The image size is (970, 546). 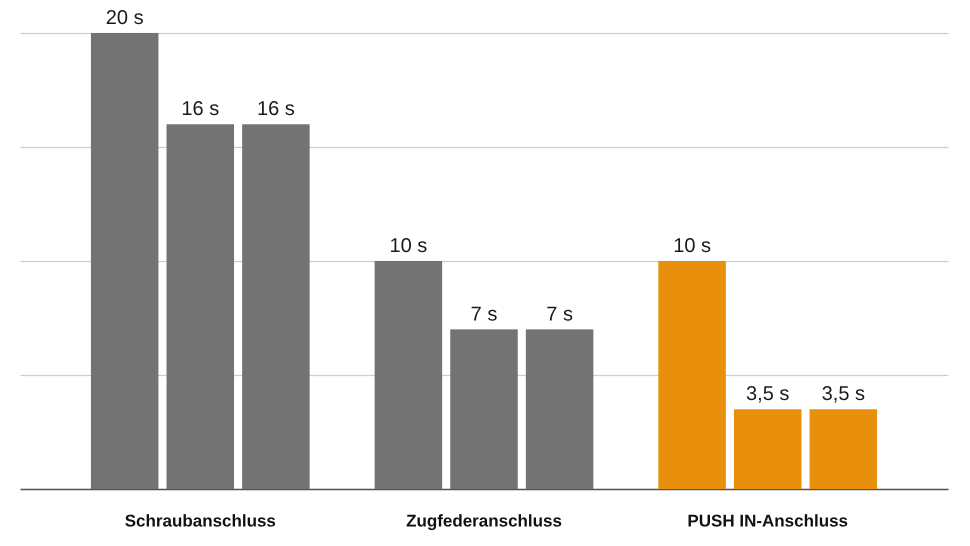 What do you see at coordinates (484, 521) in the screenshot?
I see `x-tick-label: Zugfederanschluss` at bounding box center [484, 521].